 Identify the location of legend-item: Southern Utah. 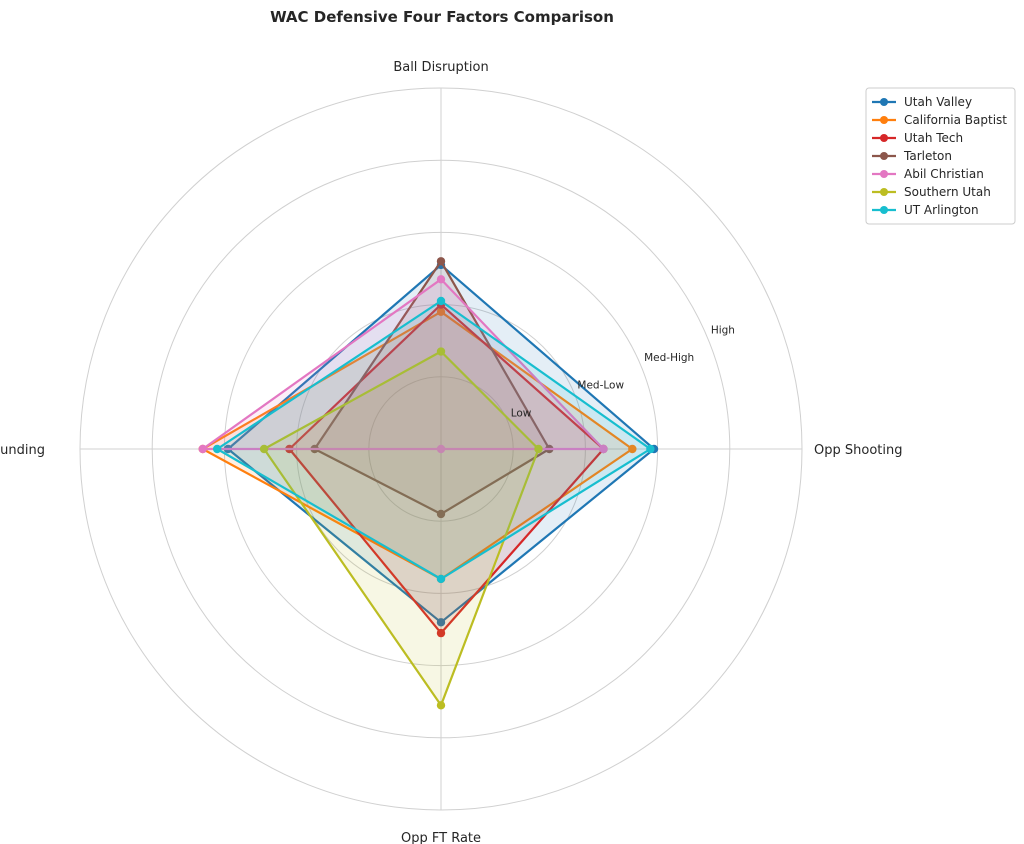
(931, 192).